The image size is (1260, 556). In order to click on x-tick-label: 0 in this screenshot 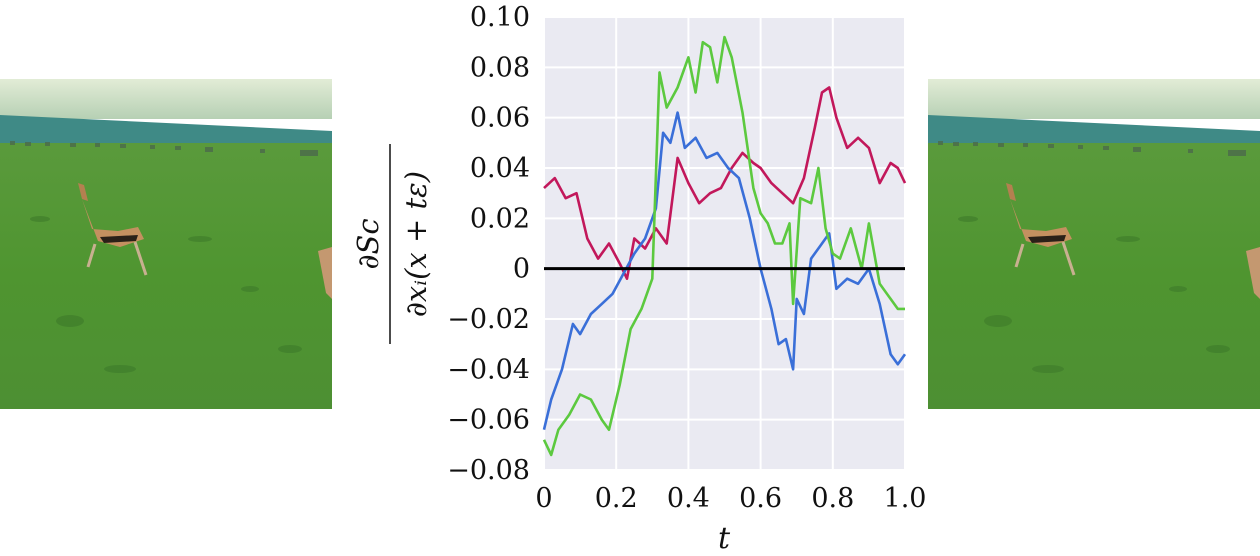, I will do `click(543, 498)`.